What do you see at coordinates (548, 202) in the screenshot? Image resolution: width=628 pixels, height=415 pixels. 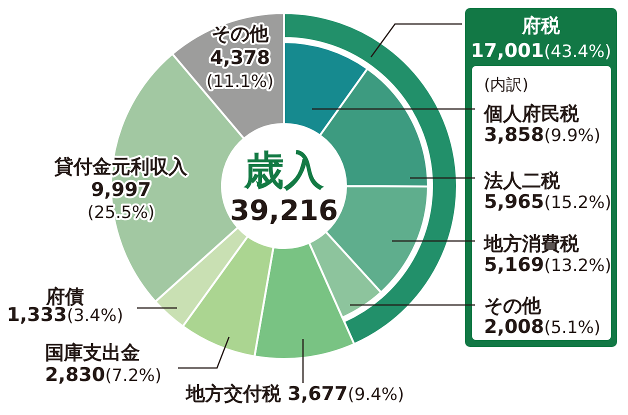 I see `data-label: 5,965(15.2%)` at bounding box center [548, 202].